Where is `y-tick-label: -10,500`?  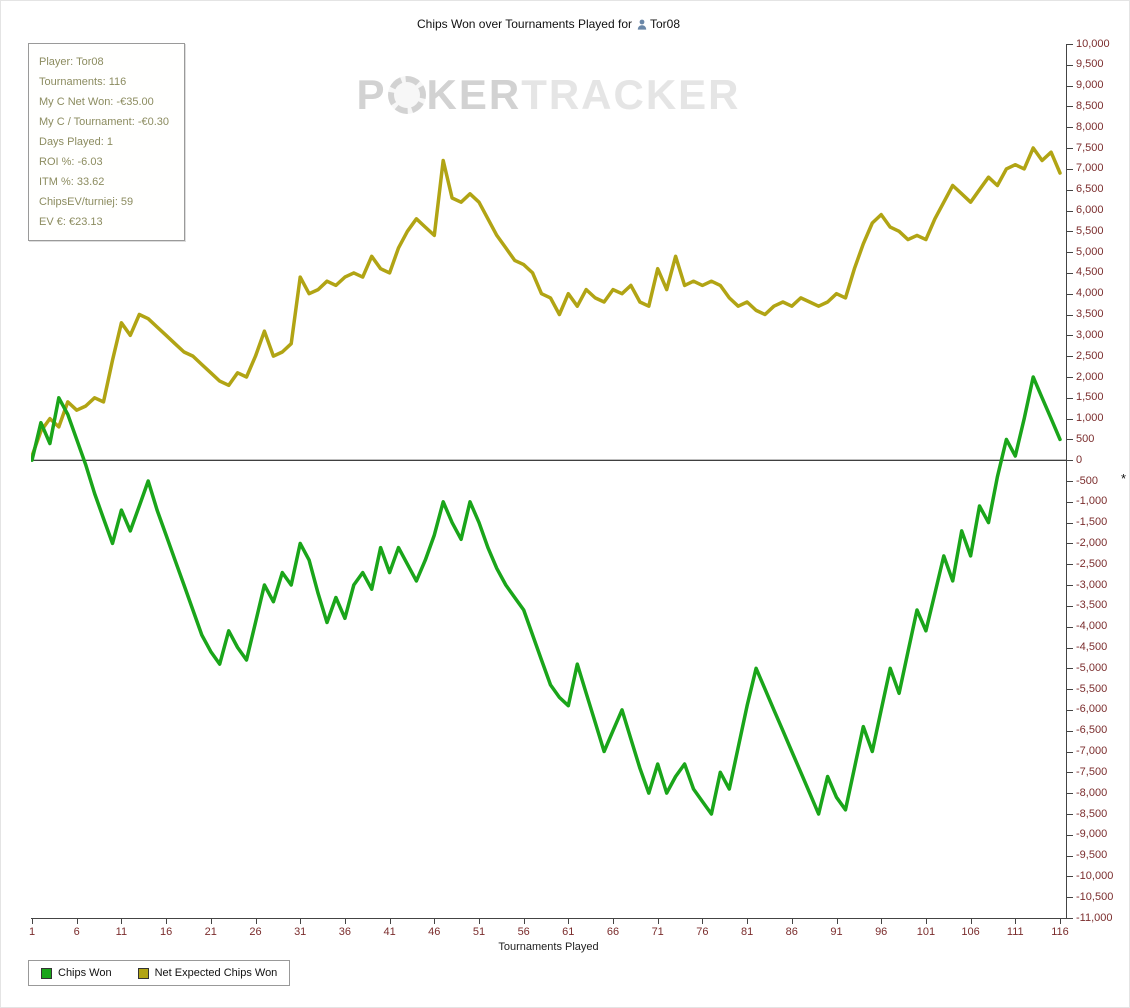 y-tick-label: -10,500 is located at coordinates (1095, 896).